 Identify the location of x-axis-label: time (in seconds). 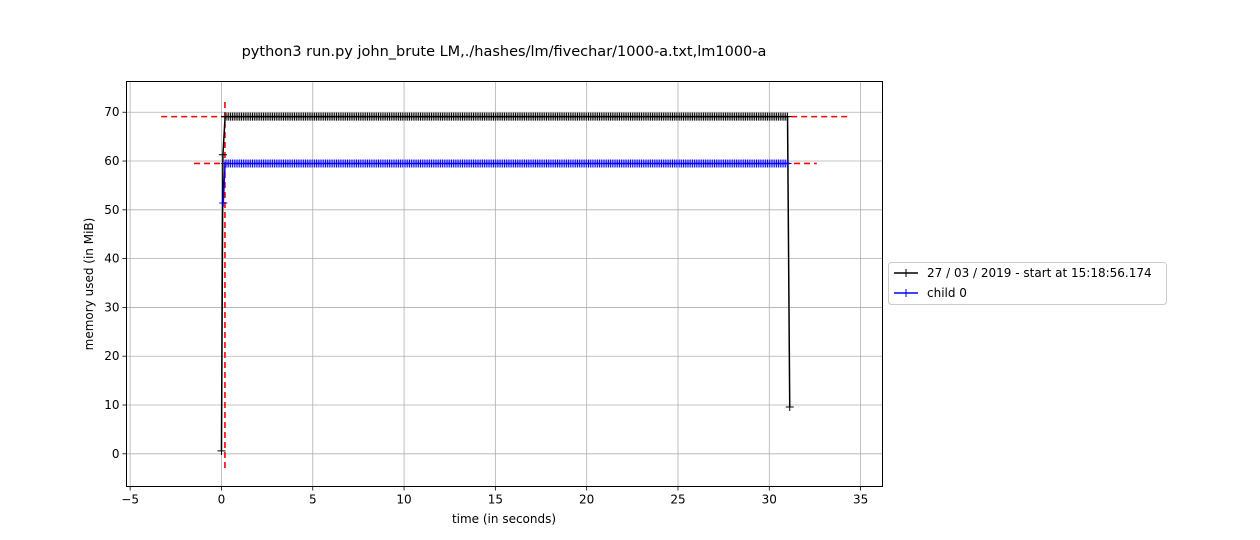
(504, 519).